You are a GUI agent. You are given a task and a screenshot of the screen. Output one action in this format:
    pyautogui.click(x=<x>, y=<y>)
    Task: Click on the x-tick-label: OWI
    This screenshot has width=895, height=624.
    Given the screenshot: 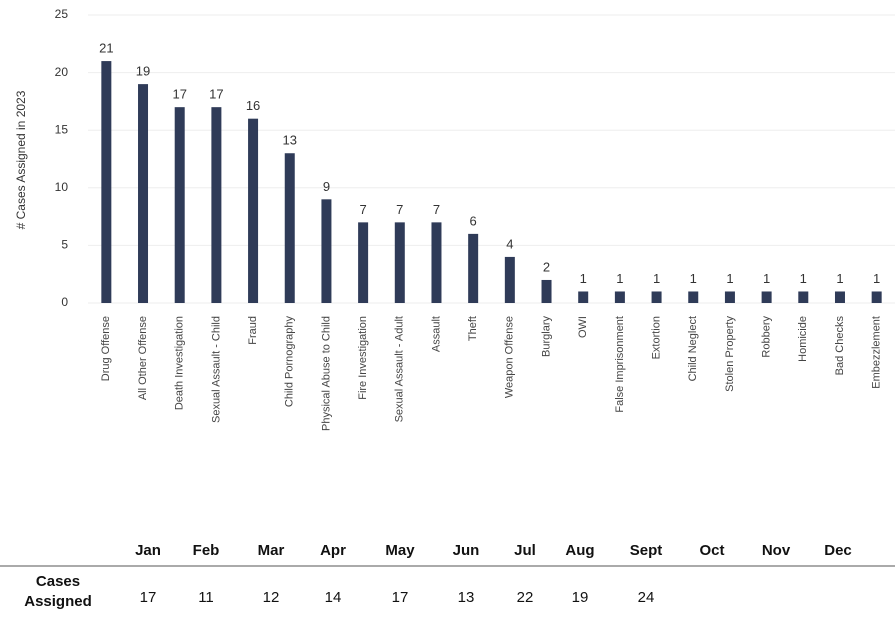 What is the action you would take?
    pyautogui.click(x=583, y=327)
    